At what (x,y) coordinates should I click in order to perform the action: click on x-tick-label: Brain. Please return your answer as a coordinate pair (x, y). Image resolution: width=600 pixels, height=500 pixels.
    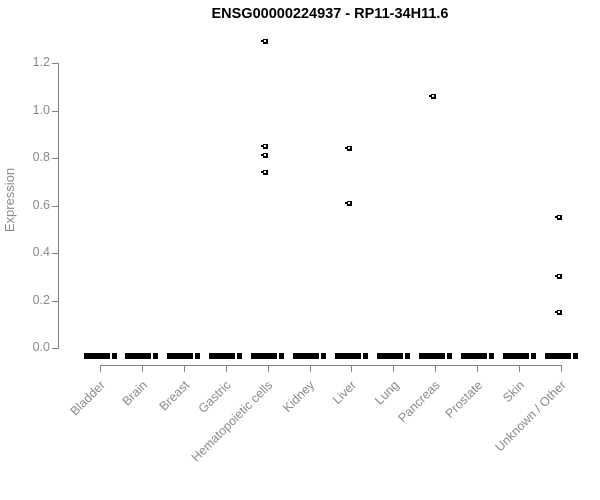
    Looking at the image, I should click on (134, 393).